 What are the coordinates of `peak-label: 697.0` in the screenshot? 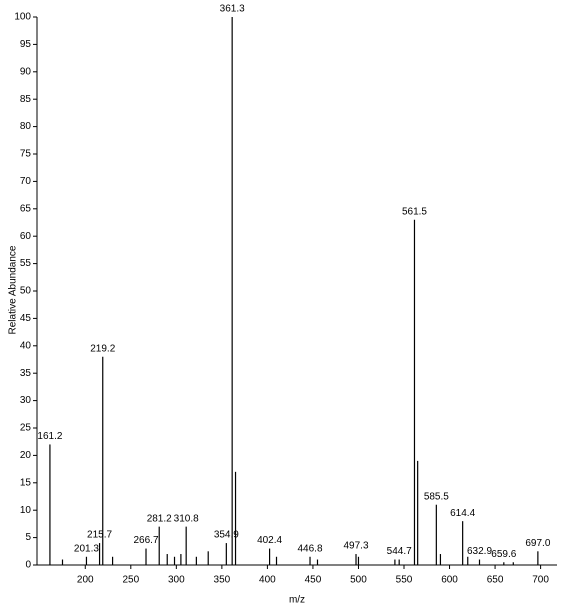 It's located at (537, 543).